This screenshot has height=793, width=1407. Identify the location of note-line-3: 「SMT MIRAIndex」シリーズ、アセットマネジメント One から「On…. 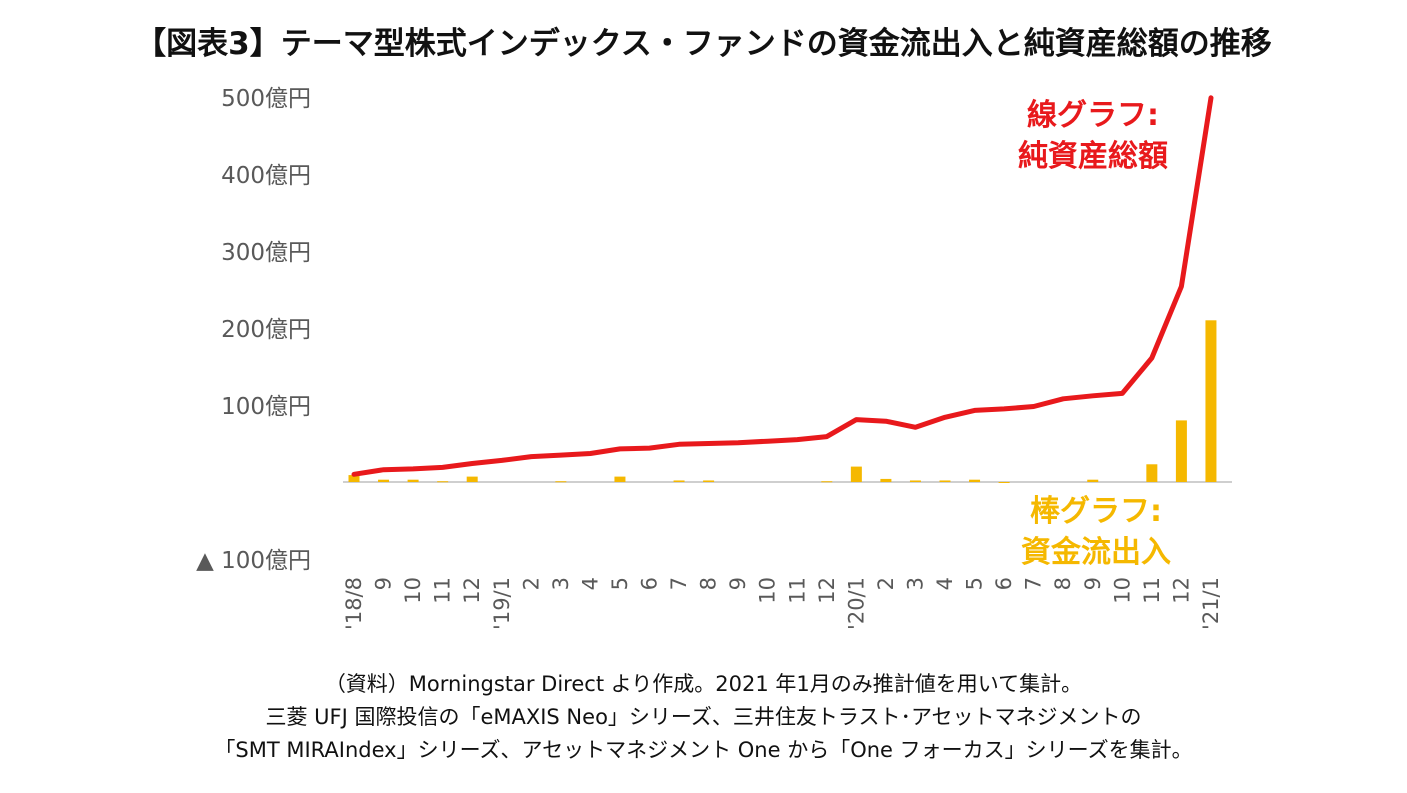
(703, 750).